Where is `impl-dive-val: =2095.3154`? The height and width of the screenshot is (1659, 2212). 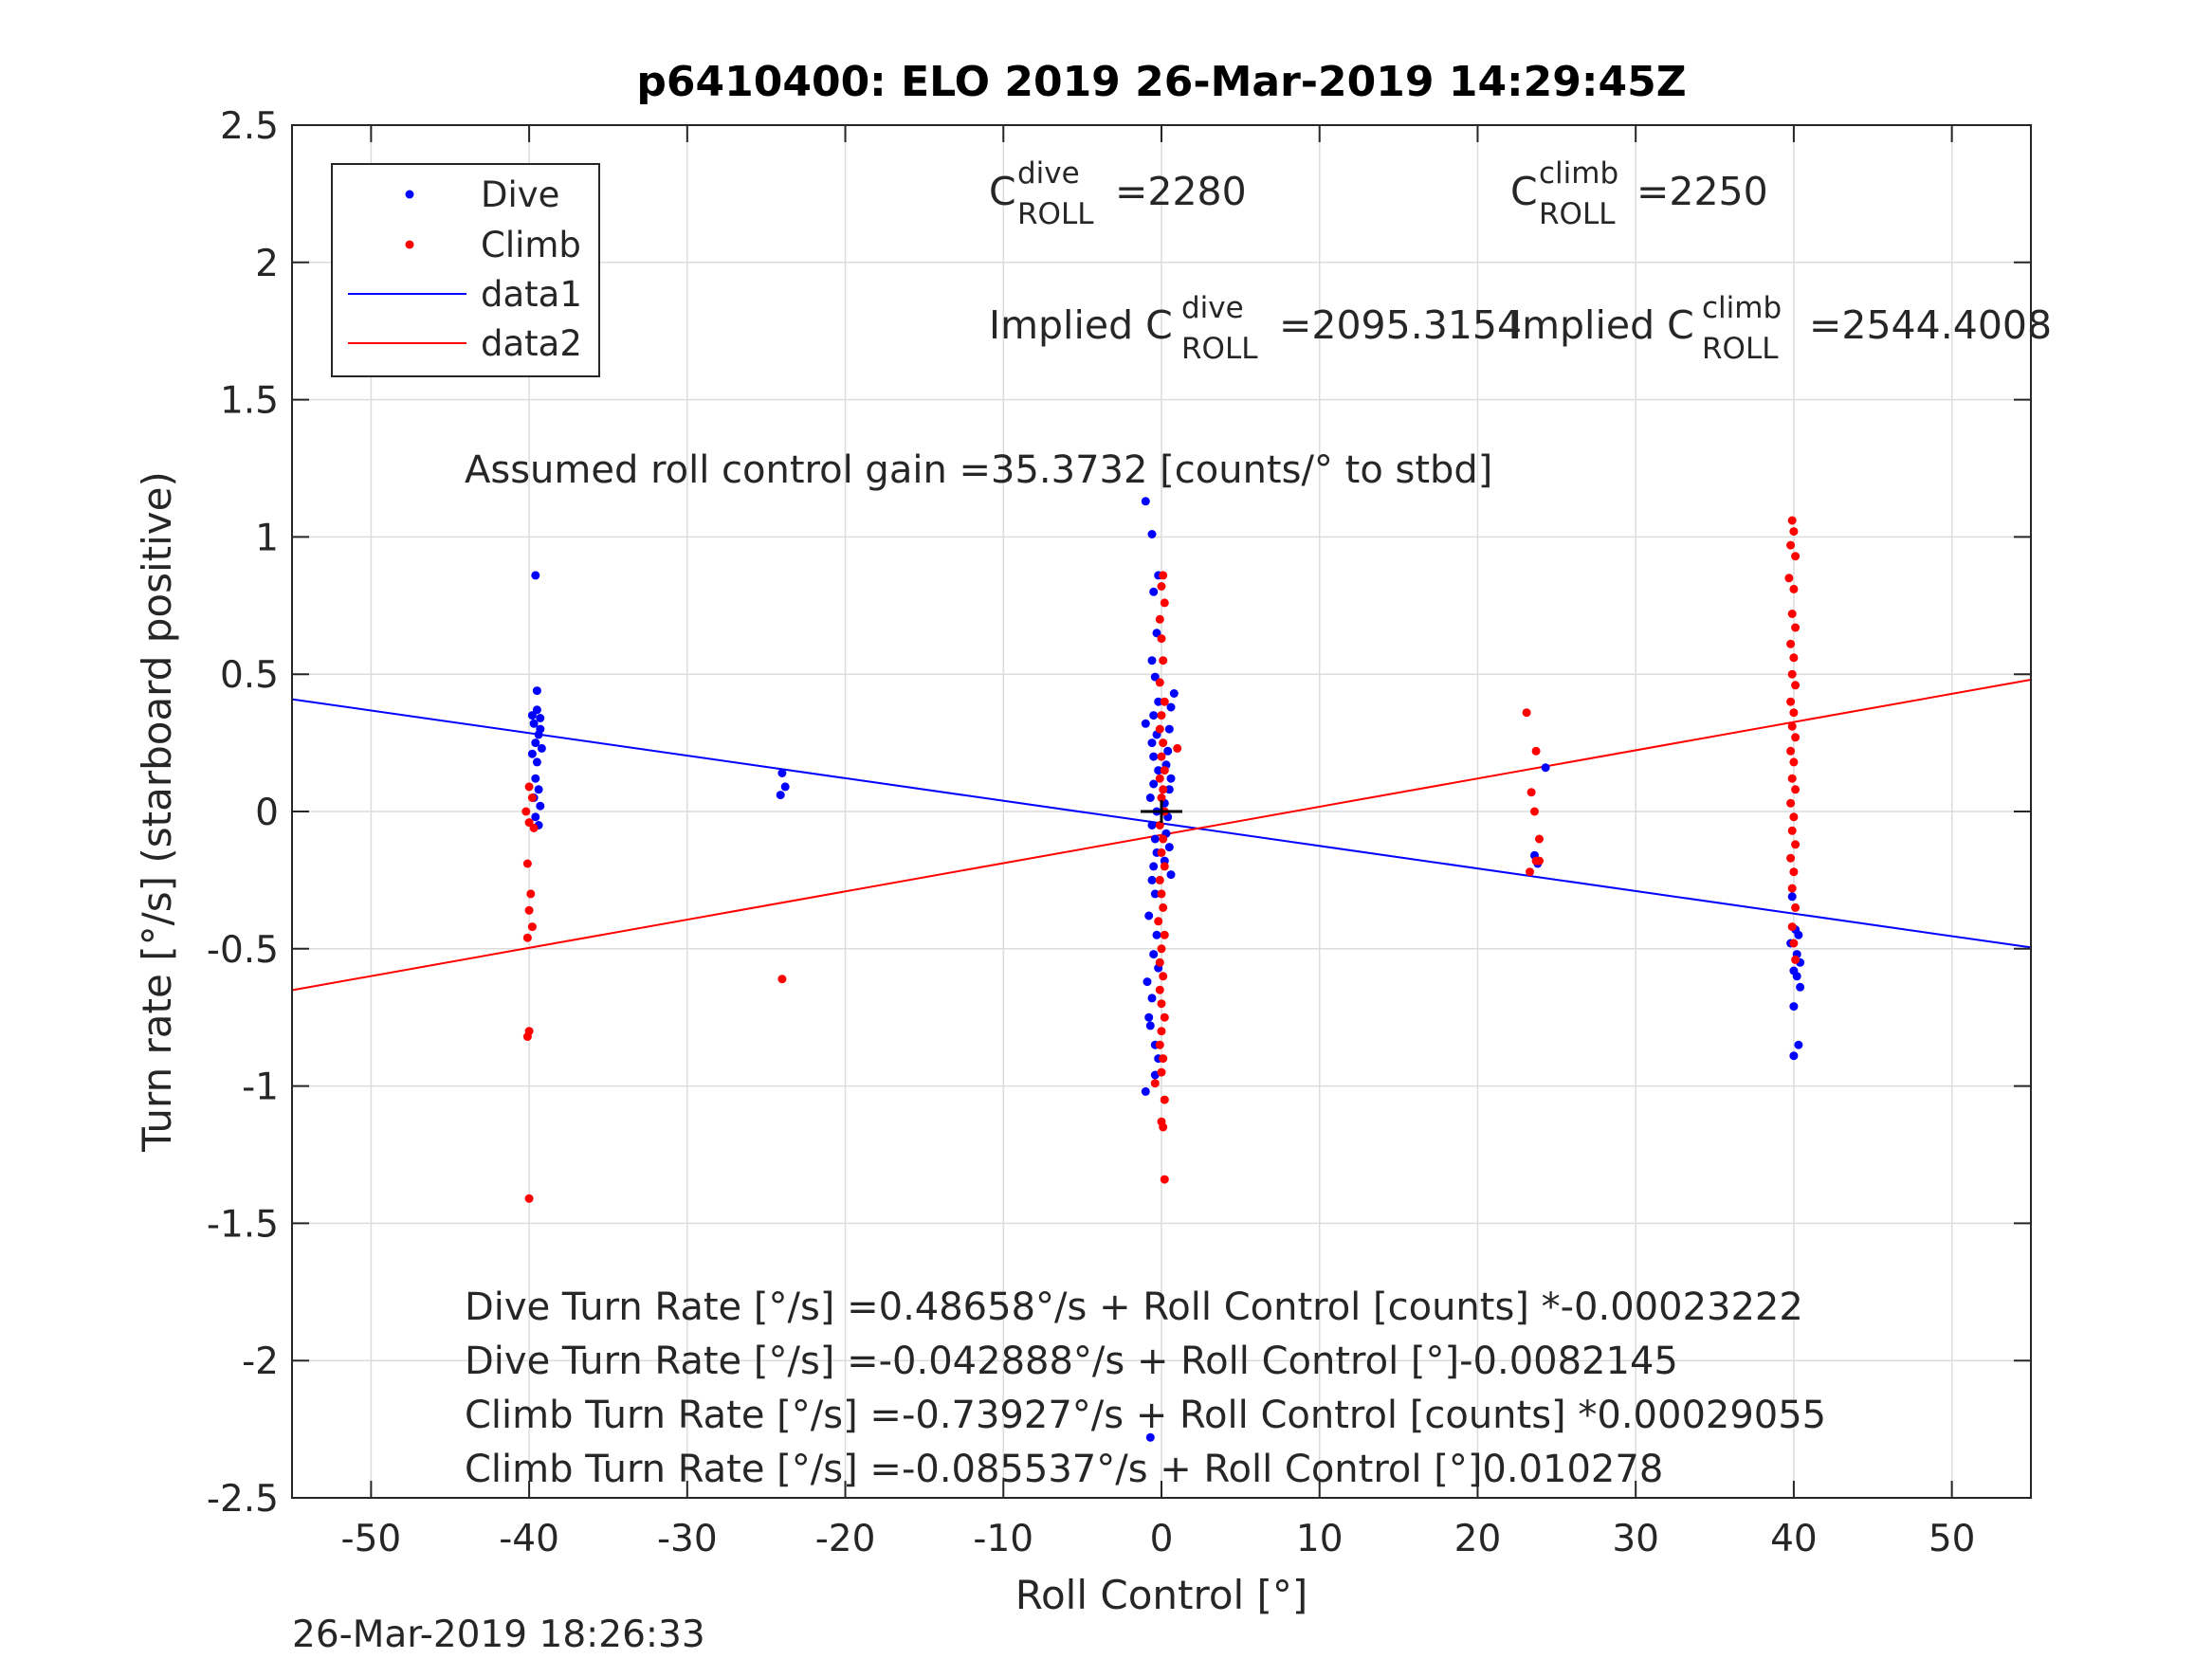
impl-dive-val: =2095.3154 is located at coordinates (1394, 325).